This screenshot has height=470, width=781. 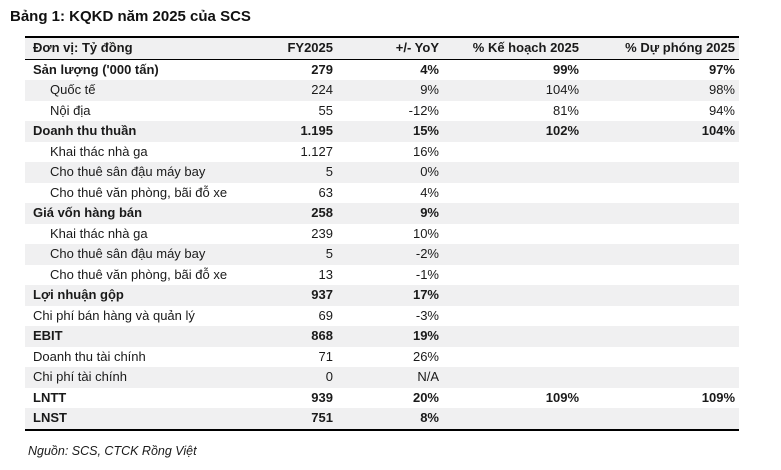 I want to click on table-row: Giá vốn hàng bán 258 9%, so click(x=382, y=213).